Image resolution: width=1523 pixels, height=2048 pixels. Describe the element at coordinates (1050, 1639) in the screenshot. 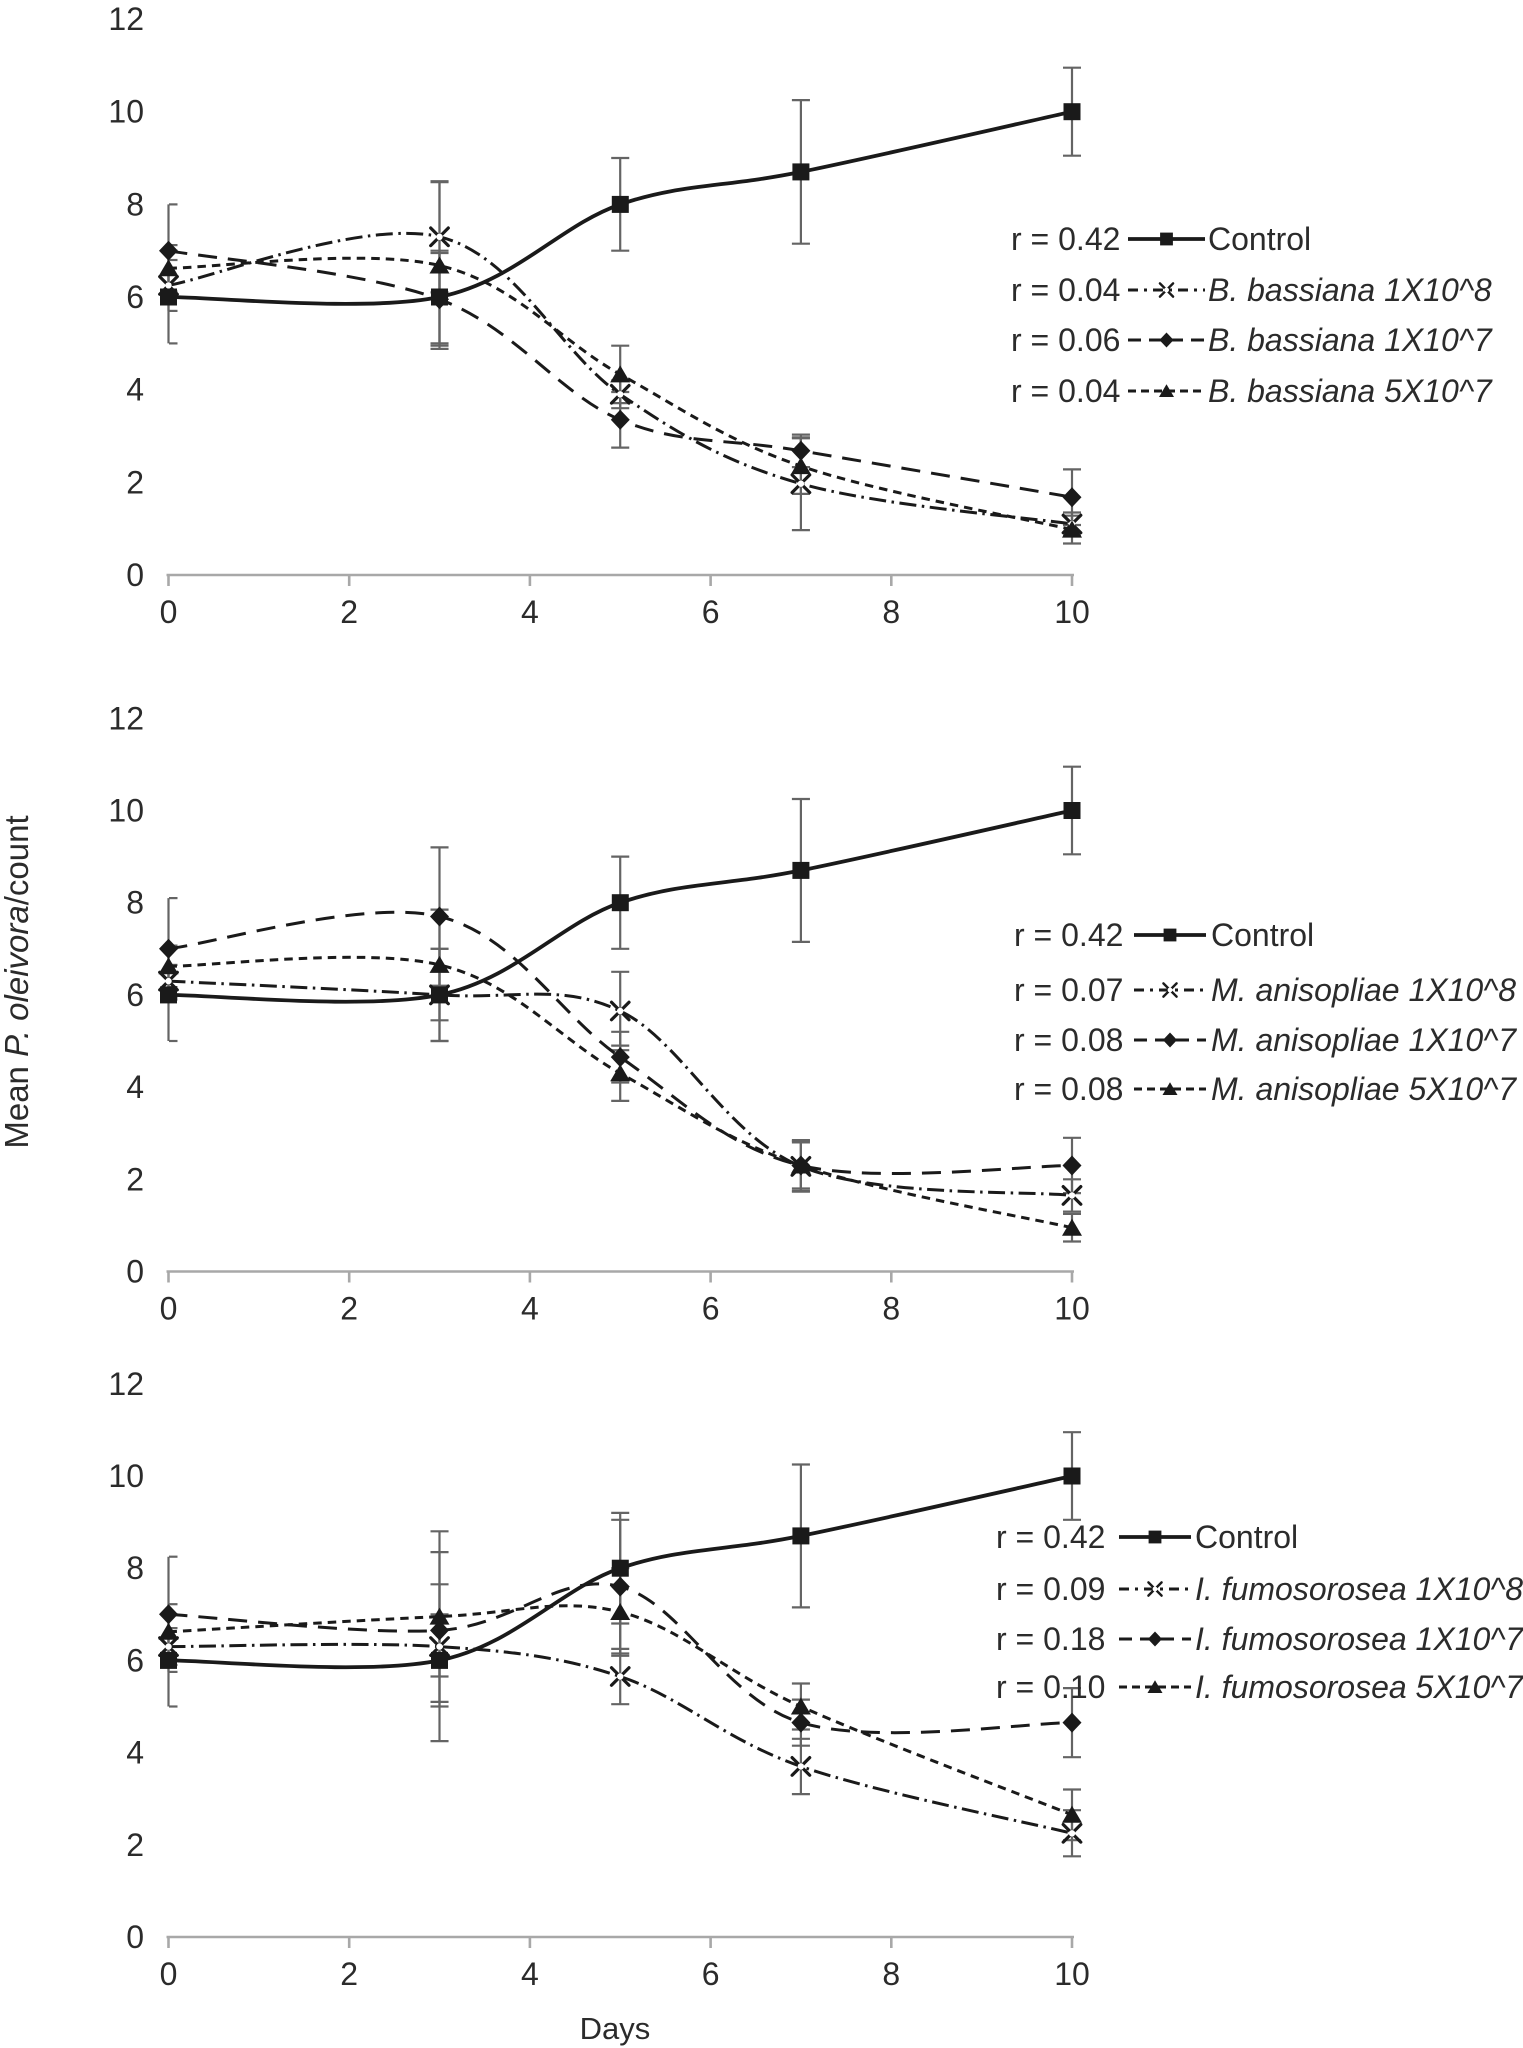

I see `svg-text: r = 0.18` at that location.